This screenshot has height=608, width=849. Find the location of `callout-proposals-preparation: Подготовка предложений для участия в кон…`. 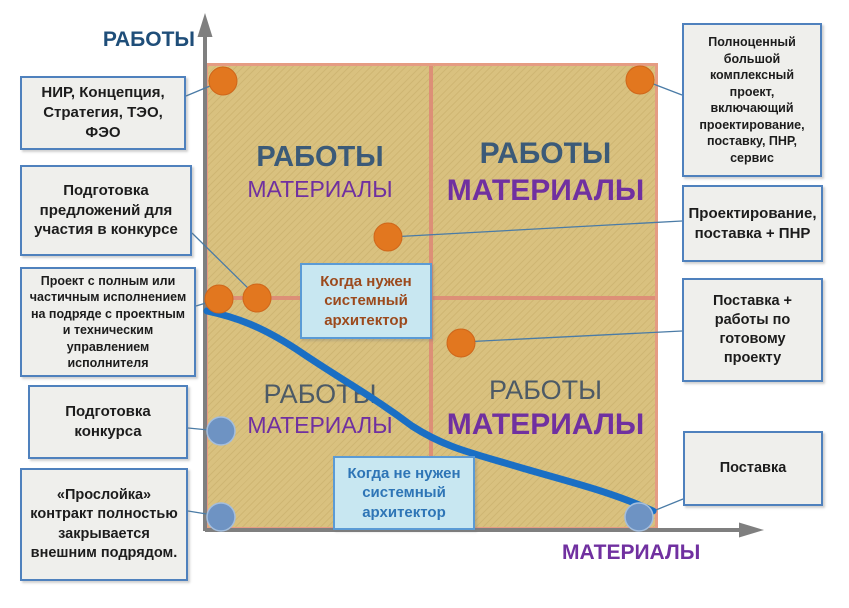

callout-proposals-preparation: Подготовка предложений для участия в кон… is located at coordinates (106, 210).